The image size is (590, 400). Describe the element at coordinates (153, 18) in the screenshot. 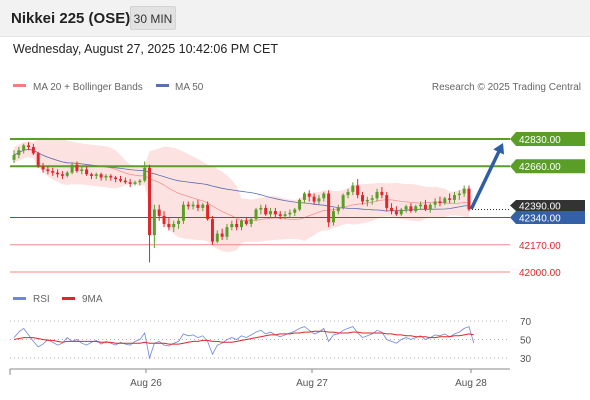

I see `interval-button: 30 MIN` at that location.